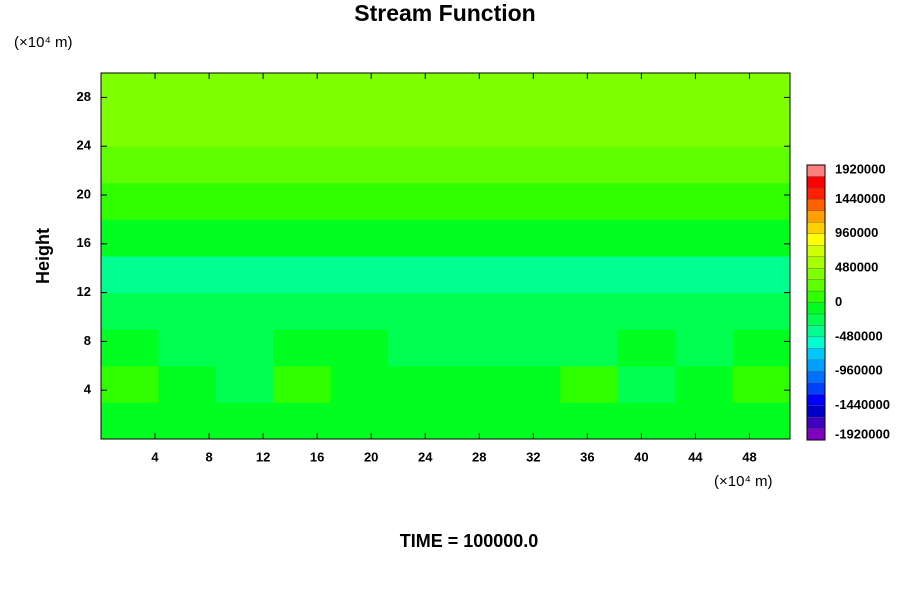 The height and width of the screenshot is (600, 900). I want to click on colorbar-label: -1920000, so click(862, 433).